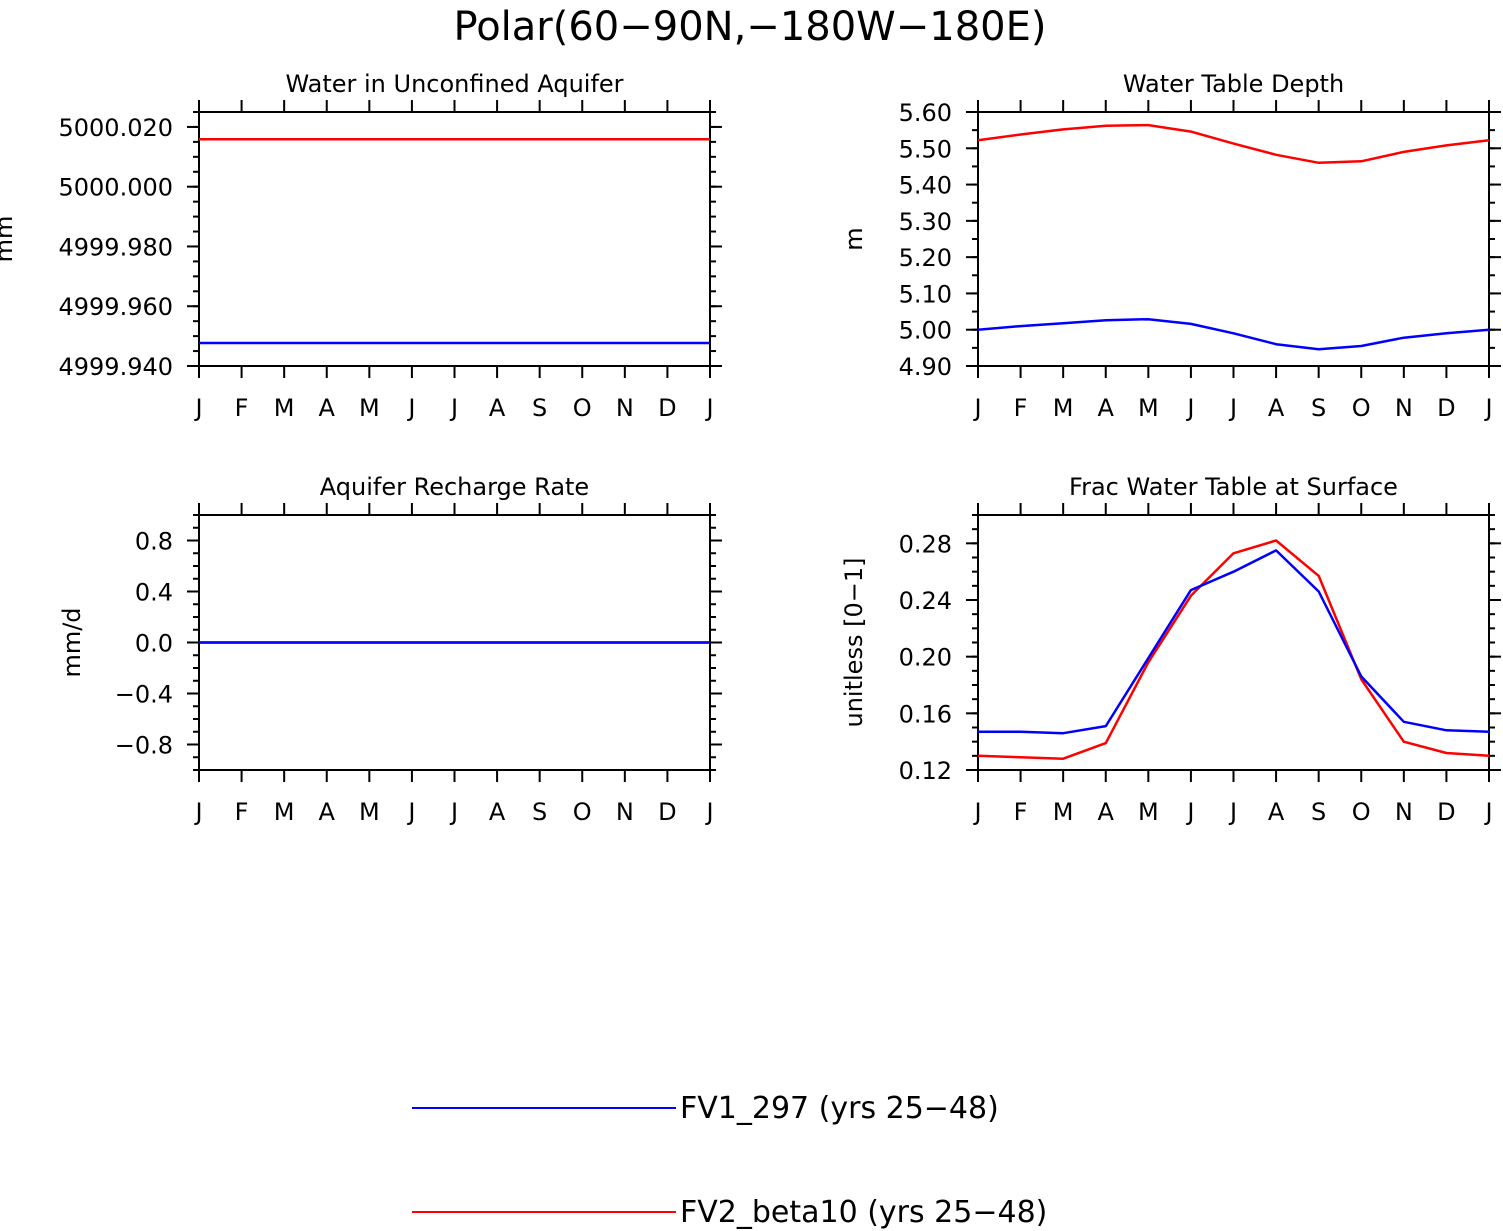  What do you see at coordinates (115, 188) in the screenshot?
I see `y-tick-label: 5000.000` at bounding box center [115, 188].